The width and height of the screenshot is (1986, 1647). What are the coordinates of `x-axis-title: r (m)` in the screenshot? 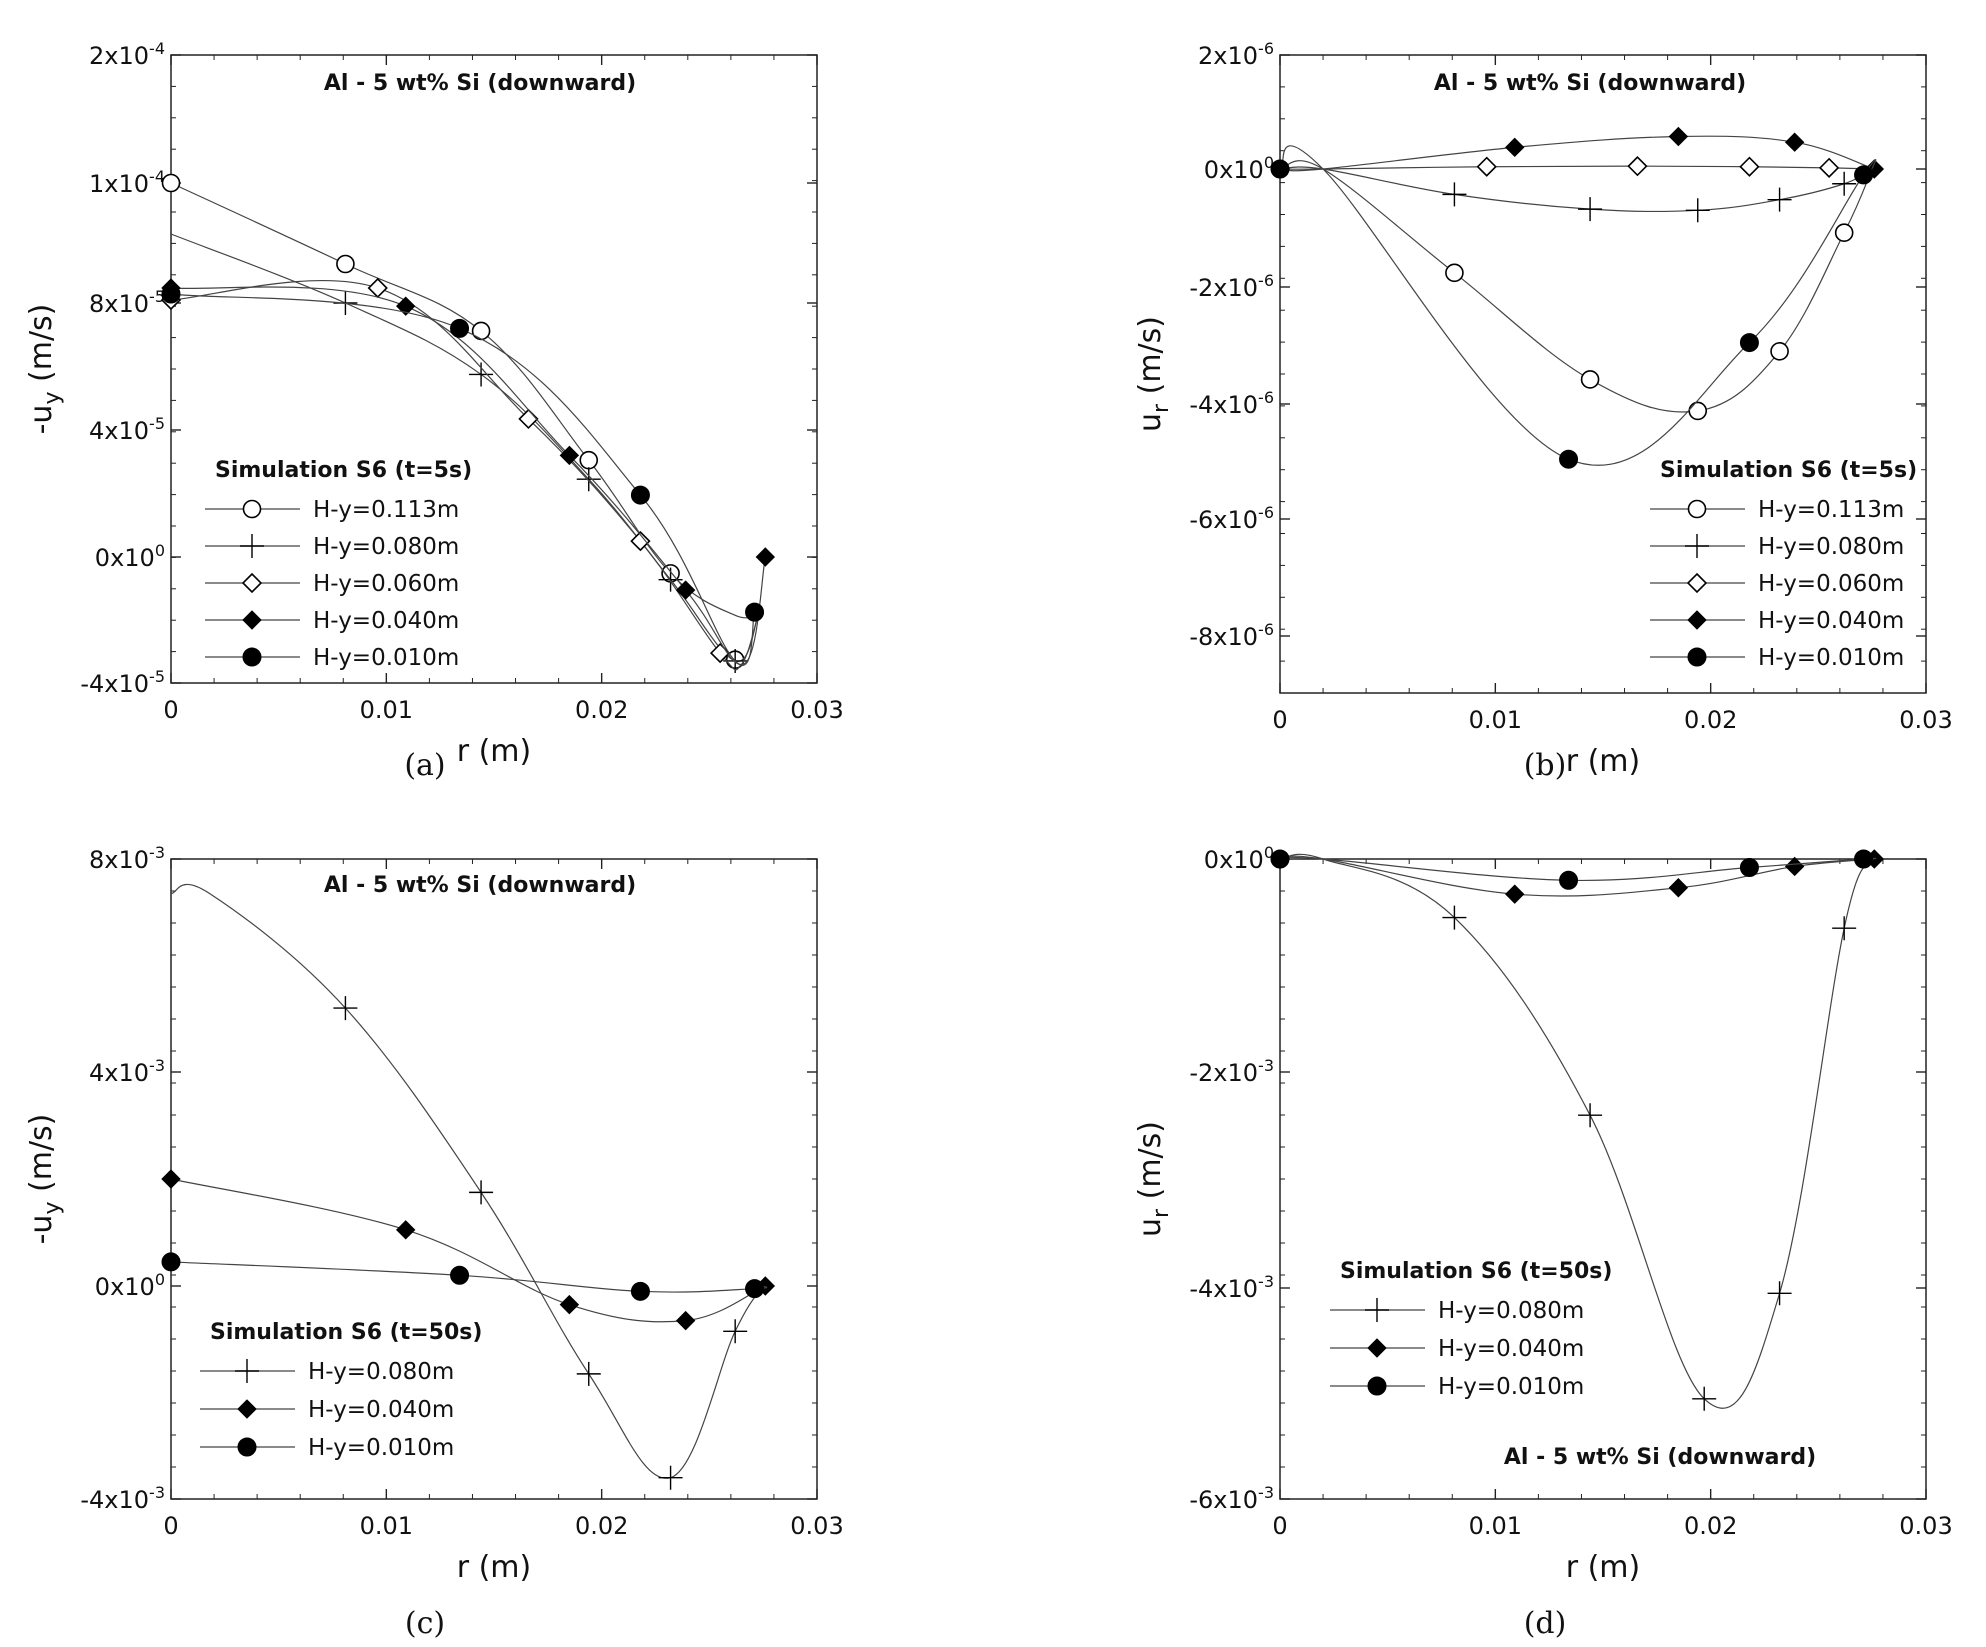 It's located at (1603, 761).